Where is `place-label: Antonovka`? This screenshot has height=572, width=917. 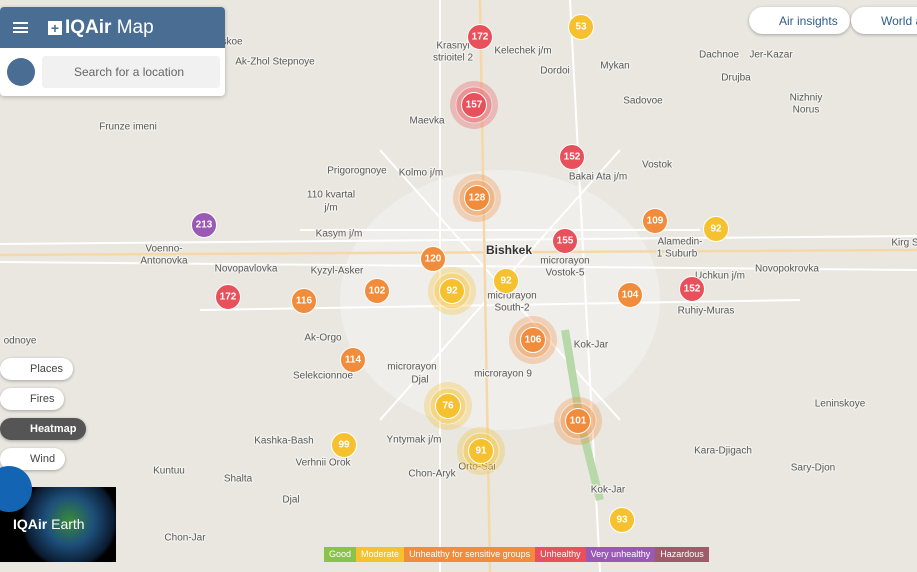 place-label: Antonovka is located at coordinates (164, 261).